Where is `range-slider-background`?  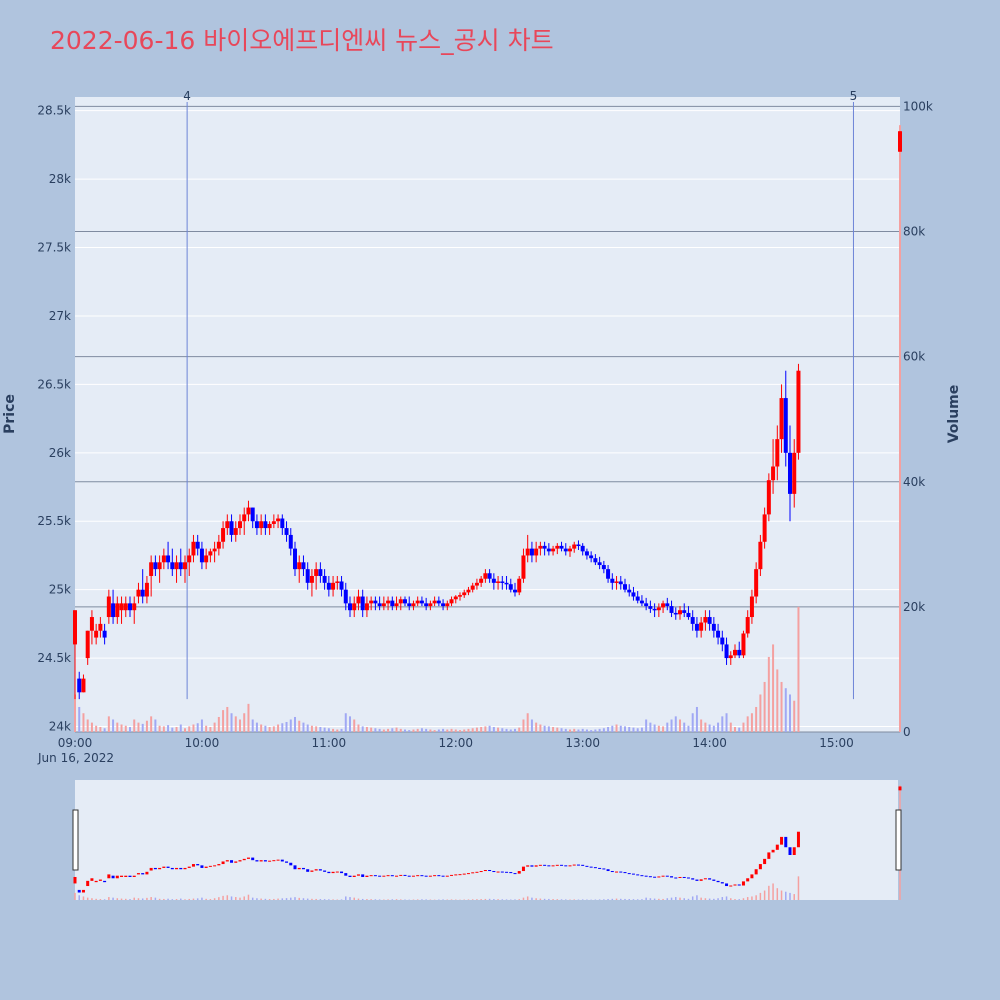 range-slider-background is located at coordinates (486, 840).